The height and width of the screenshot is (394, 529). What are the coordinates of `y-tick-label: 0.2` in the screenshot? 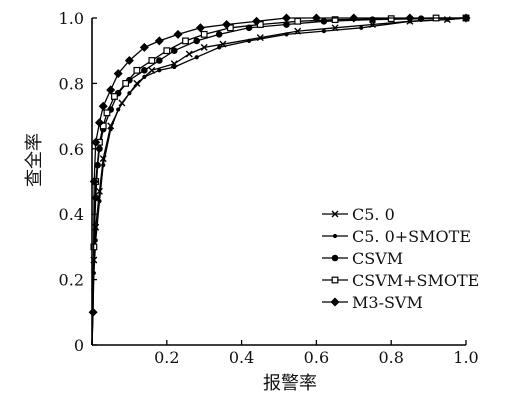 It's located at (71, 280).